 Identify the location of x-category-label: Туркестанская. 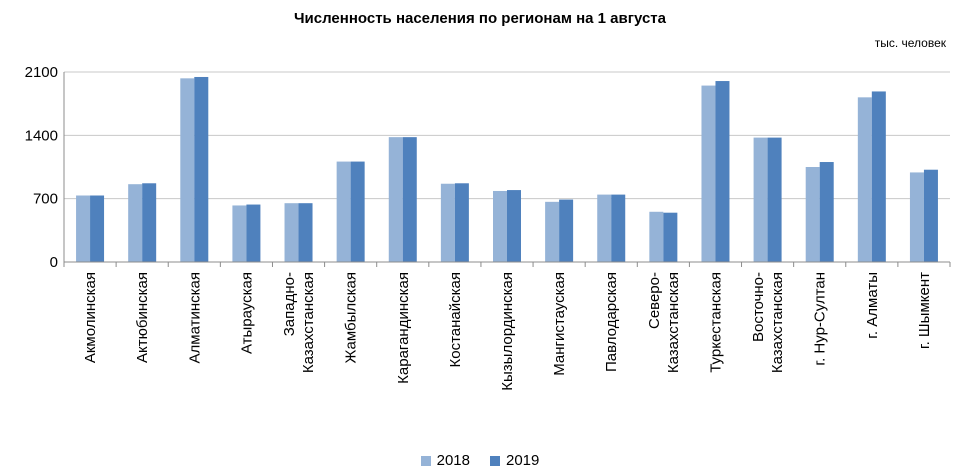
(715, 322).